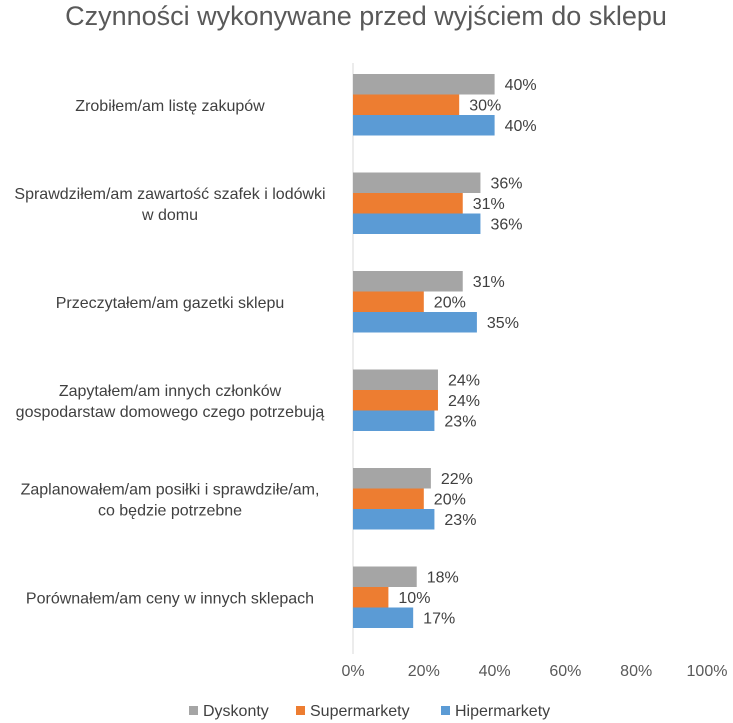 The height and width of the screenshot is (723, 733). I want to click on legend-swatch-dyskonty, so click(193, 710).